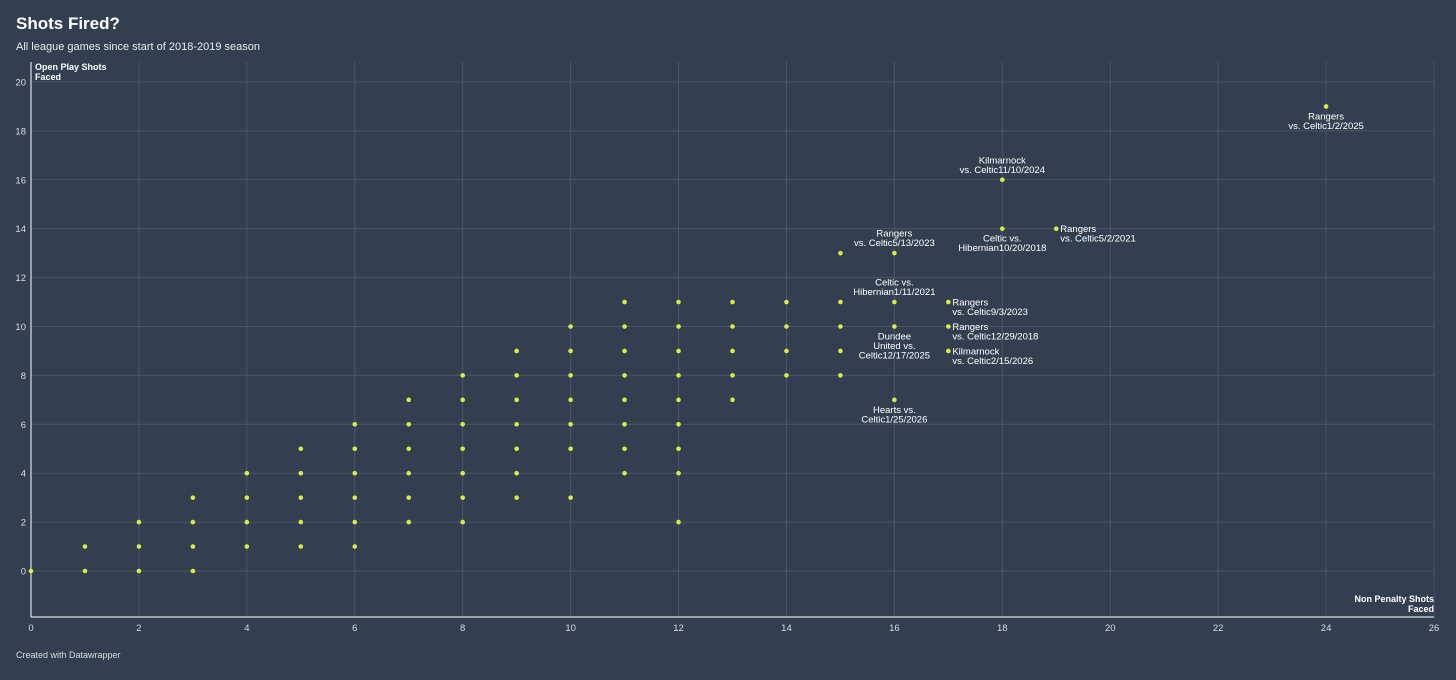  Describe the element at coordinates (71, 72) in the screenshot. I see `y-axis-title: Open Play Shots Faced` at that location.